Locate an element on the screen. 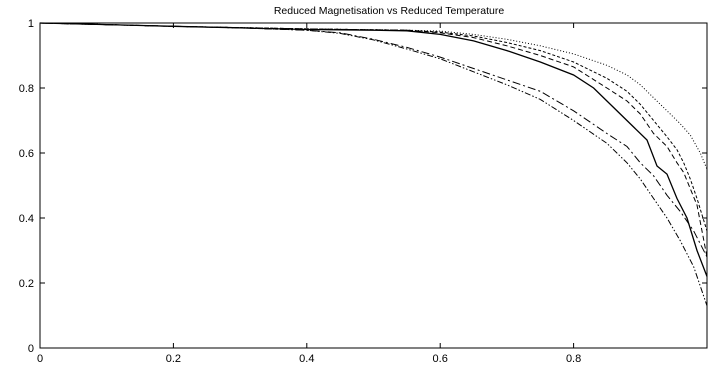 The width and height of the screenshot is (709, 369). x-tick-label: 0.4 is located at coordinates (306, 359).